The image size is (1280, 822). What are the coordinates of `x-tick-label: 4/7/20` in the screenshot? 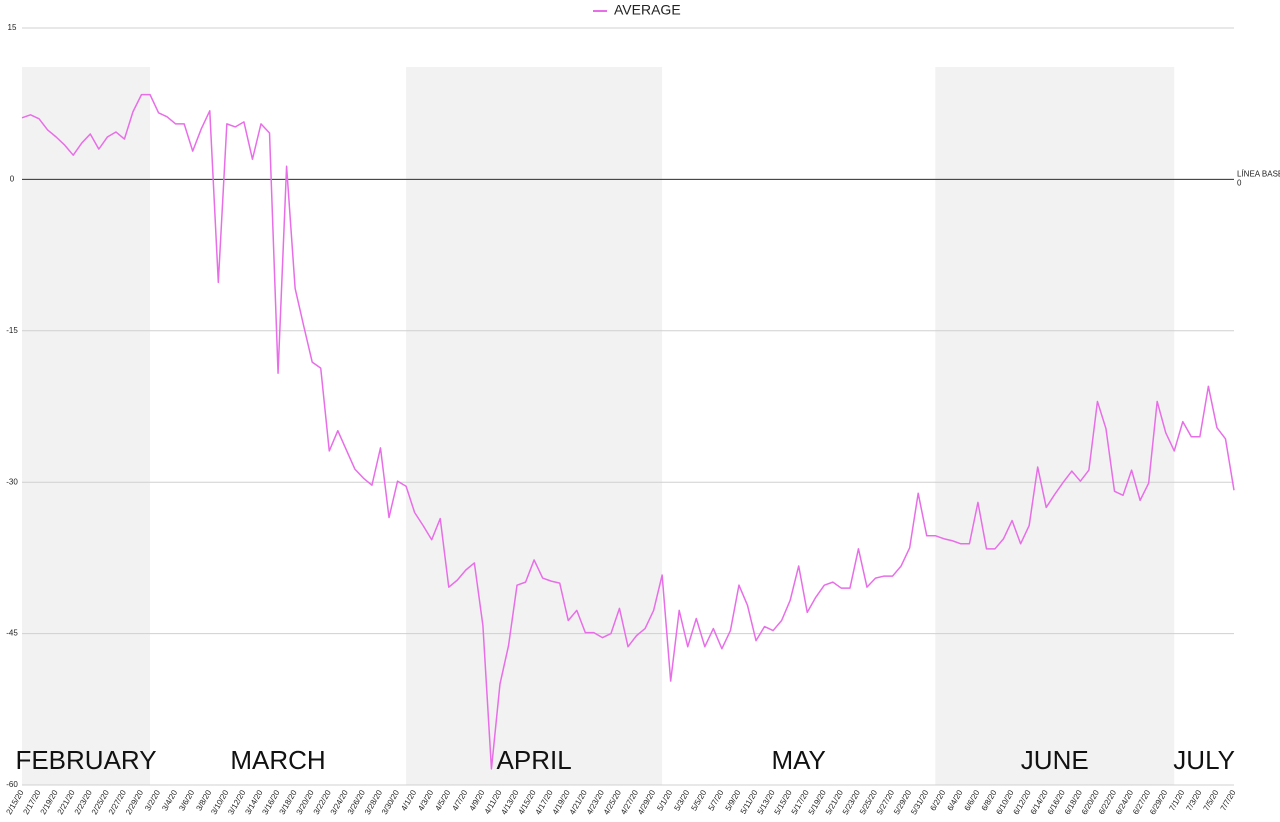 It's located at (459, 800).